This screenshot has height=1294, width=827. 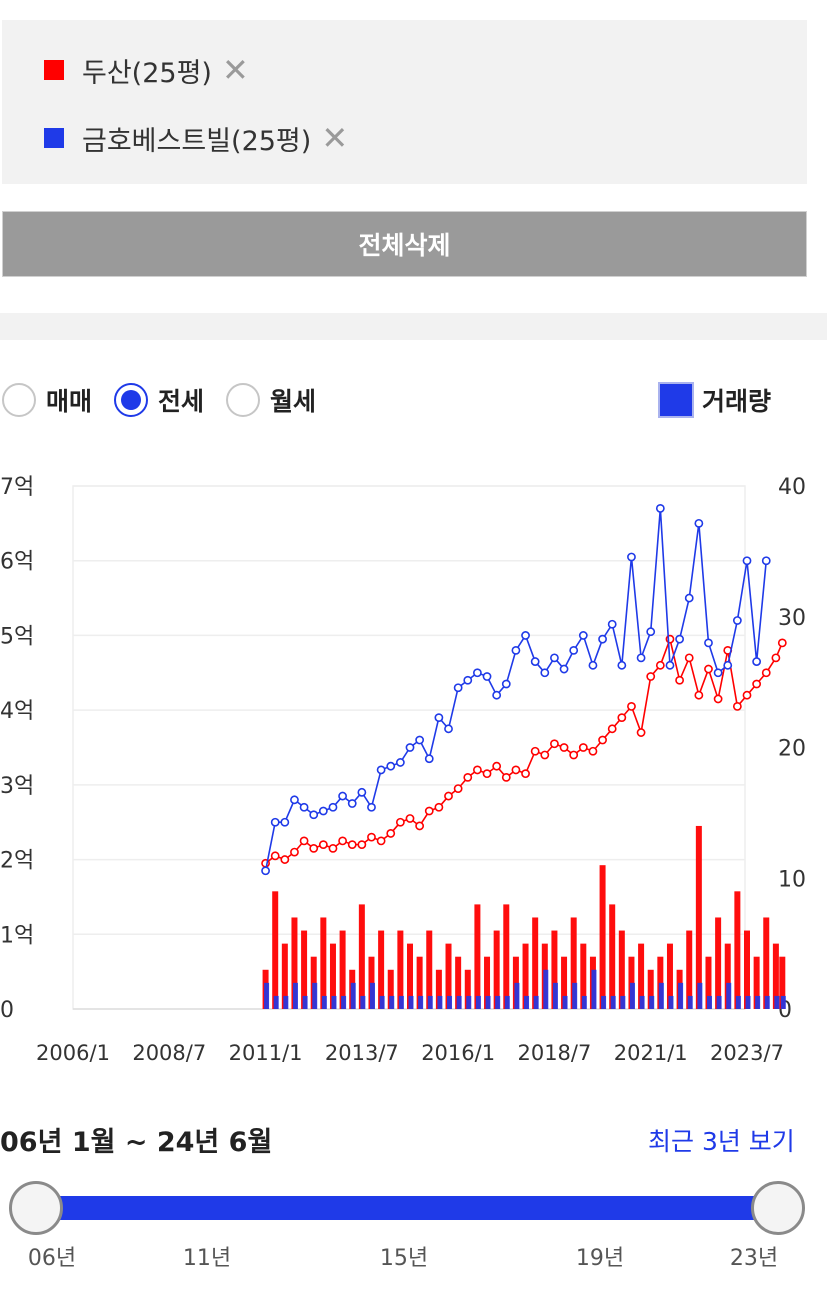 What do you see at coordinates (235, 70) in the screenshot?
I see `remove-dusan-icon: ✕` at bounding box center [235, 70].